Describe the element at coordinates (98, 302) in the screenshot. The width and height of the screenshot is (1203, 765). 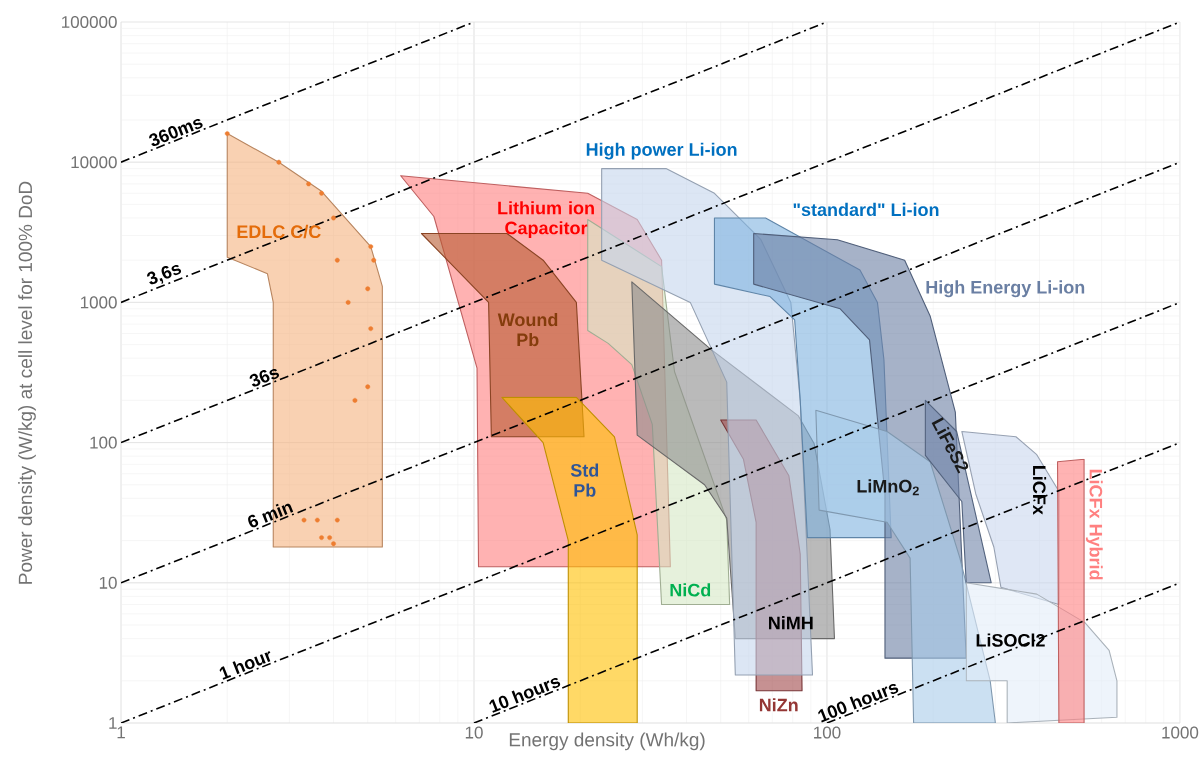
I see `y-tick-label: 1000` at that location.